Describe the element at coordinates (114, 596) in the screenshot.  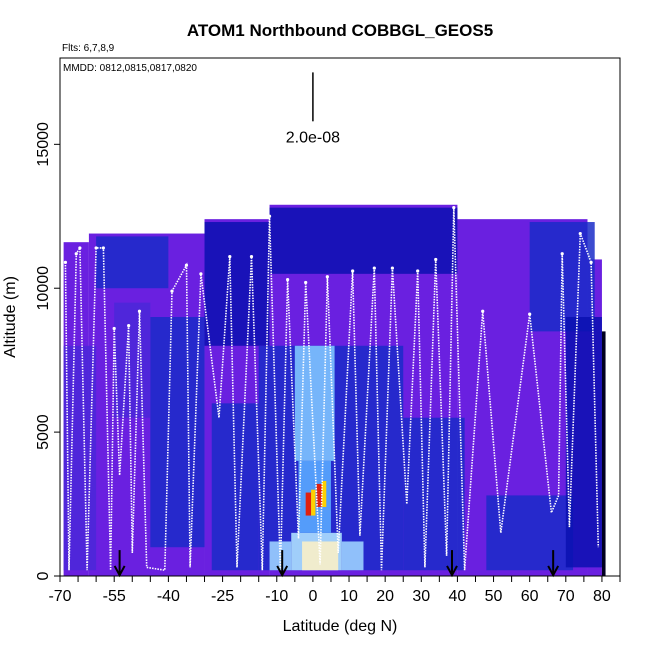
I see `x-tick-label: -55` at that location.